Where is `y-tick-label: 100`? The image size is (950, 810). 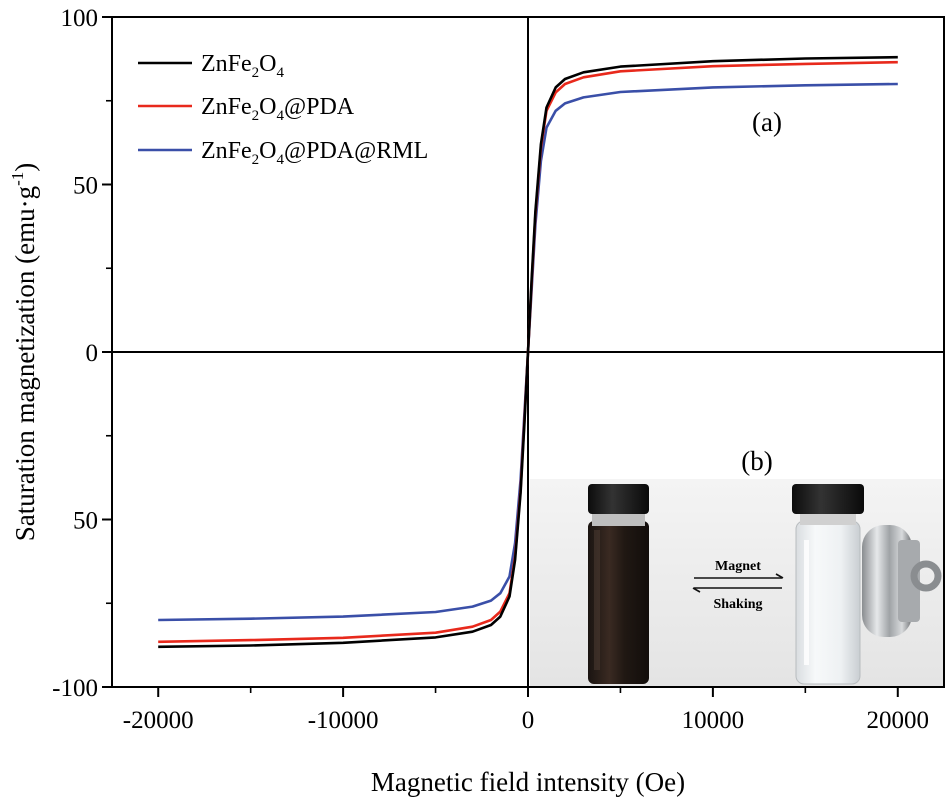
y-tick-label: 100 is located at coordinates (80, 18).